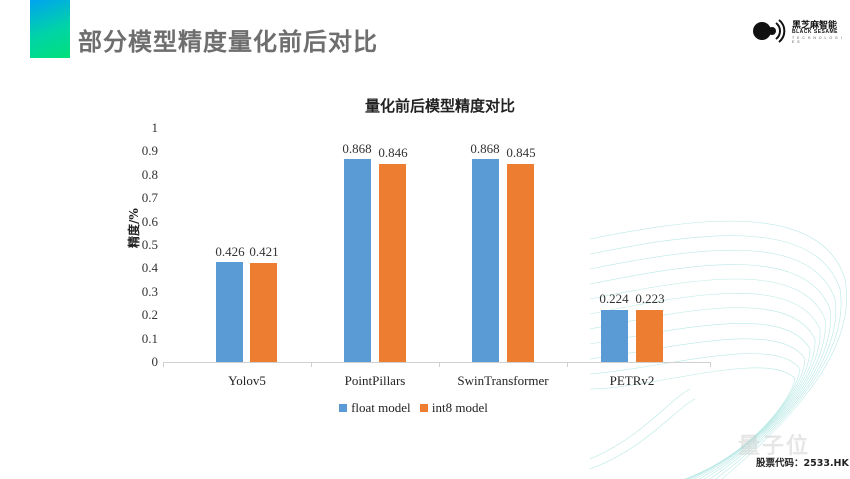 This screenshot has width=850, height=479. I want to click on watermark-text: 量子位, so click(774, 446).